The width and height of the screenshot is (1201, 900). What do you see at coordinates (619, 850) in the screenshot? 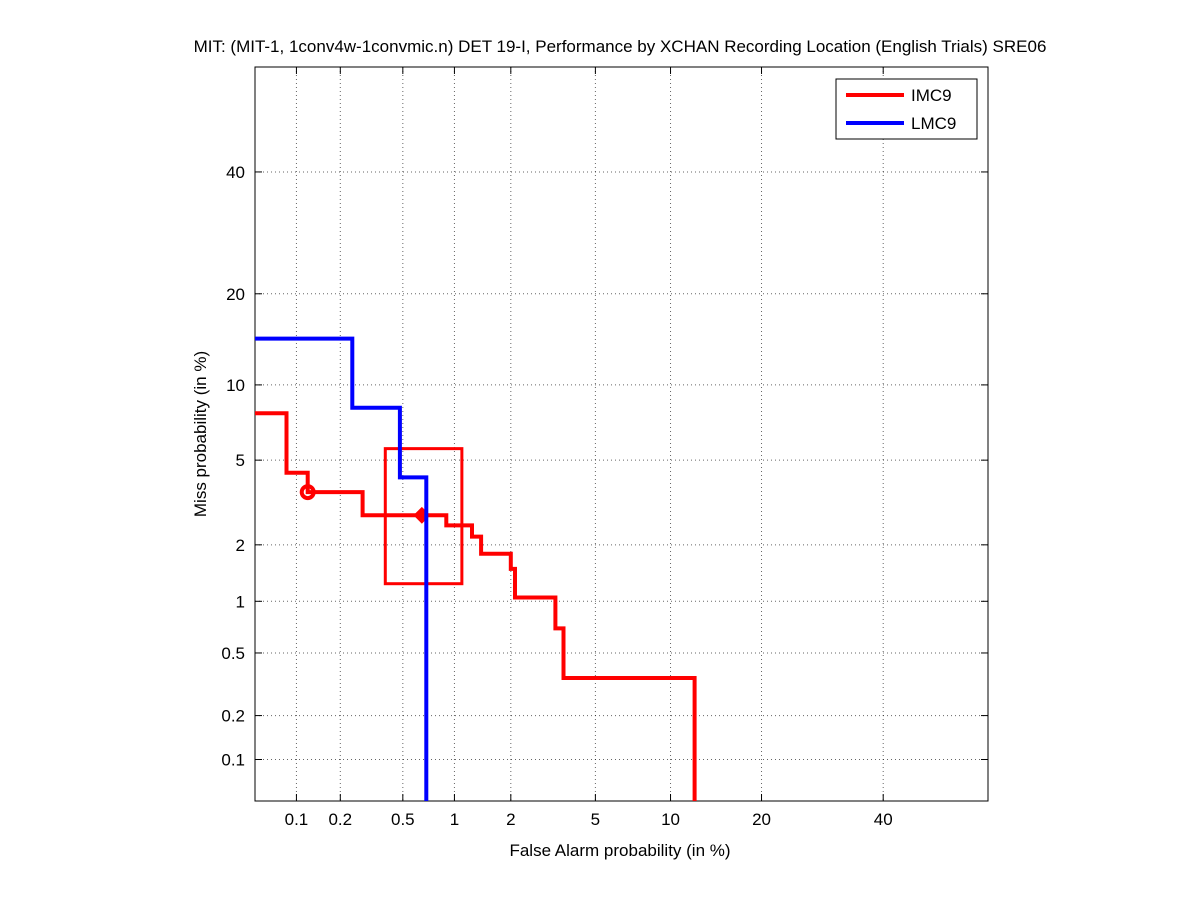
I see `x-axis-label: False Alarm probability (in %)` at bounding box center [619, 850].